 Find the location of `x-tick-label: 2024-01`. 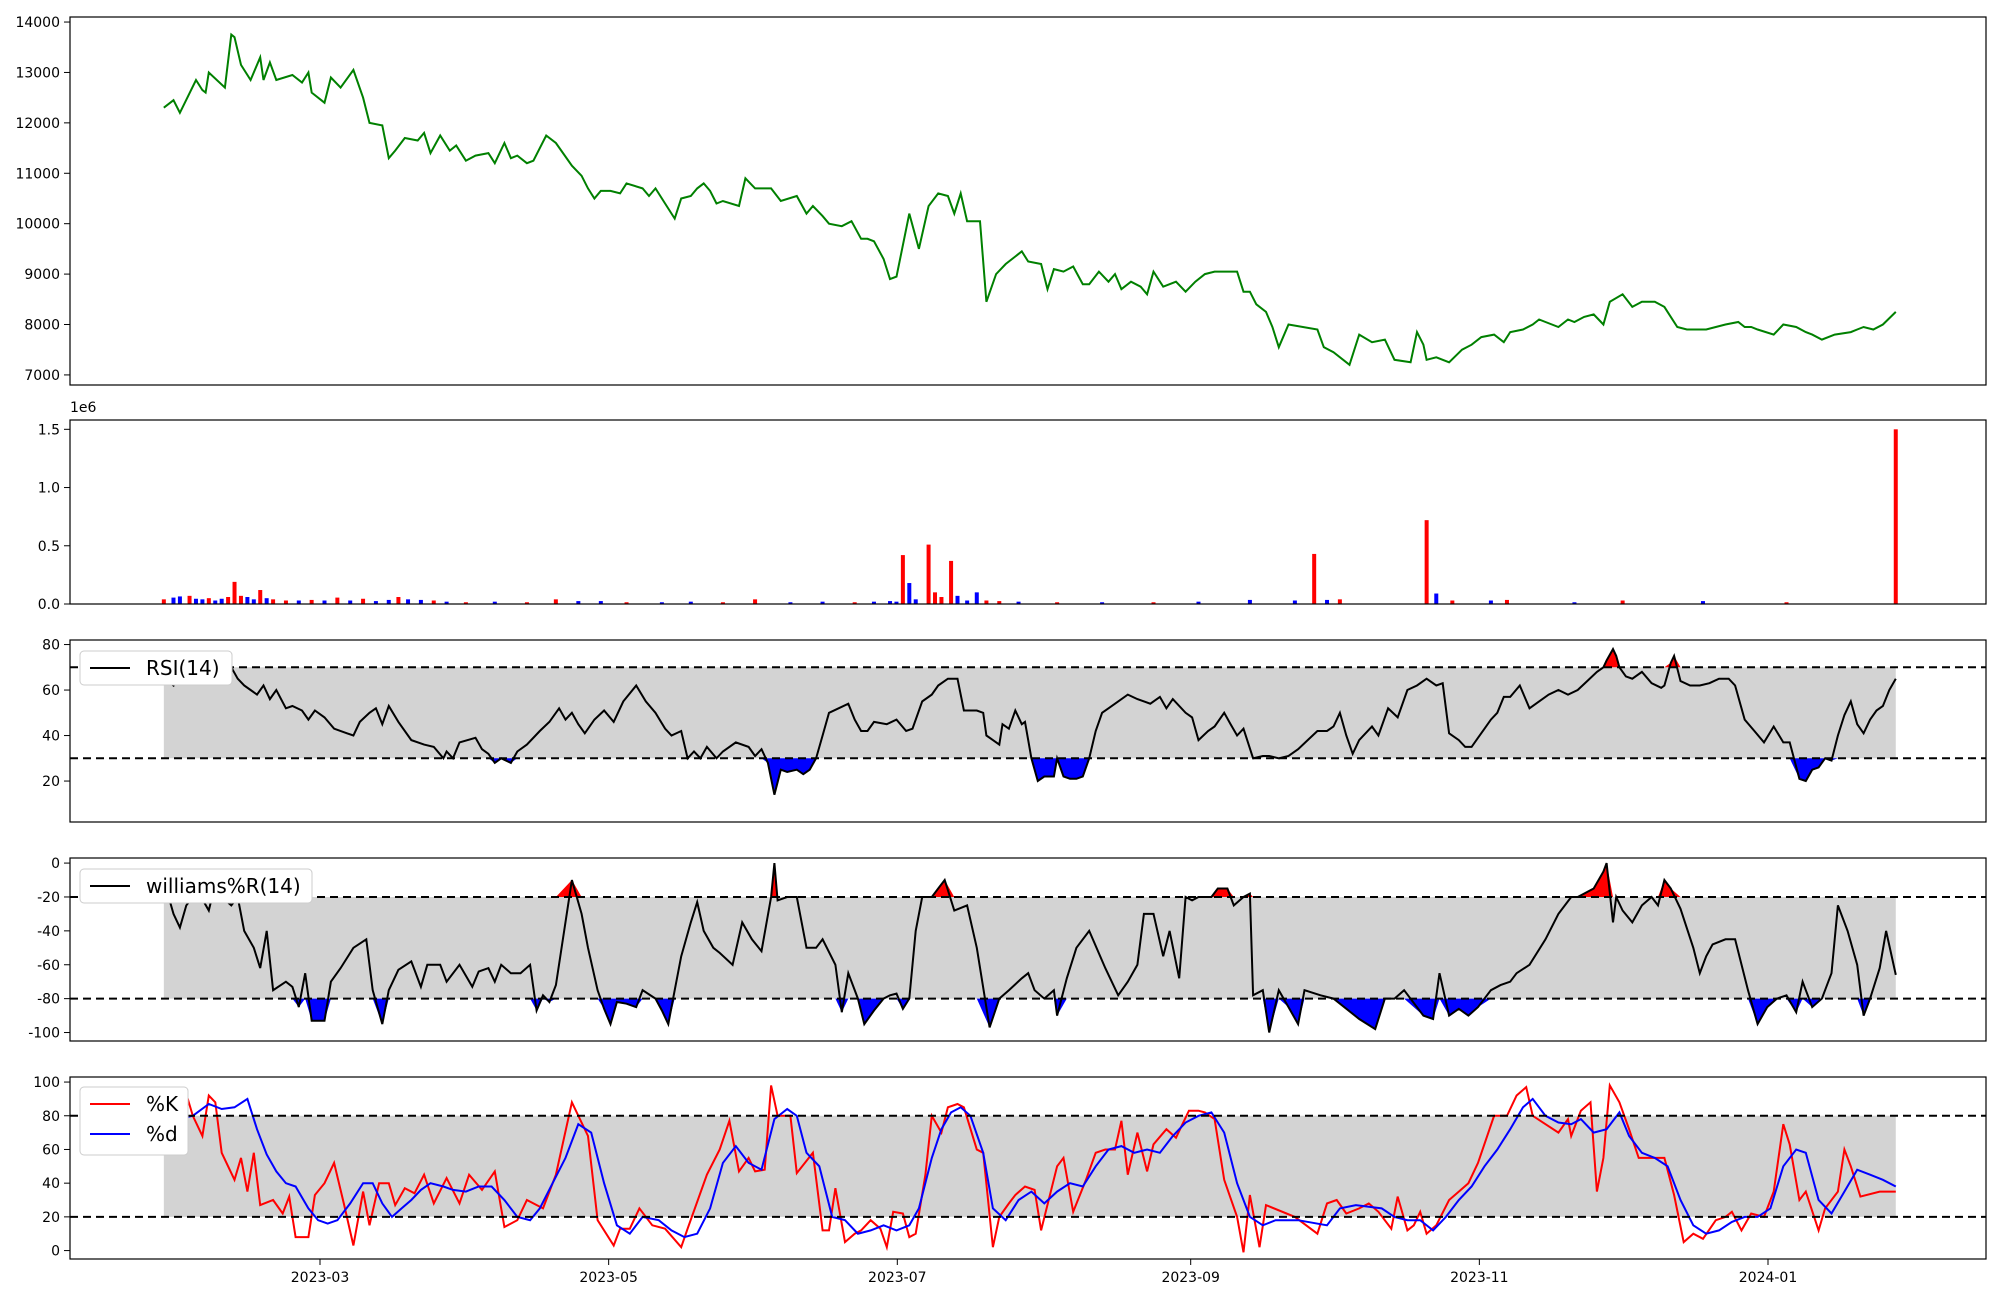

x-tick-label: 2024-01 is located at coordinates (1768, 1278).